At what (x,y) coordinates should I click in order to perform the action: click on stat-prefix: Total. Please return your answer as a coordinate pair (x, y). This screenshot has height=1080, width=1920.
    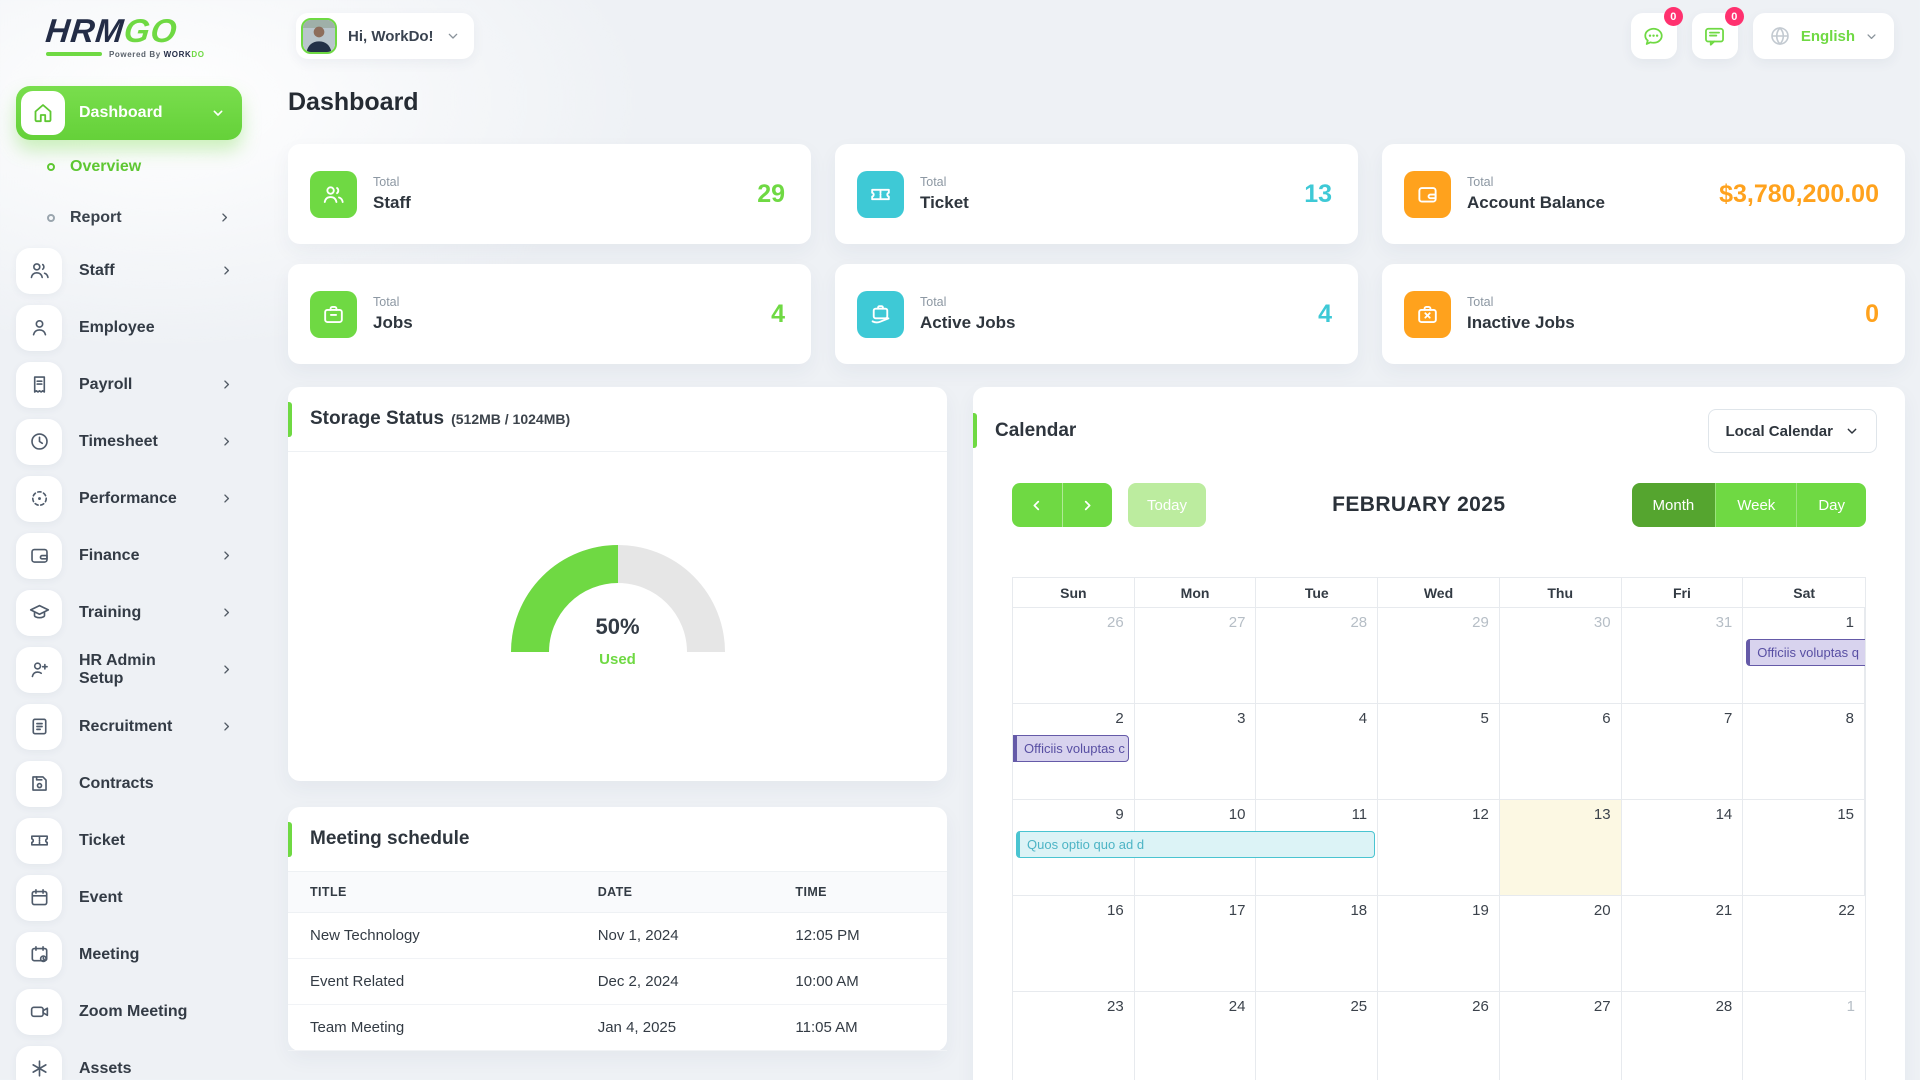
    Looking at the image, I should click on (1480, 302).